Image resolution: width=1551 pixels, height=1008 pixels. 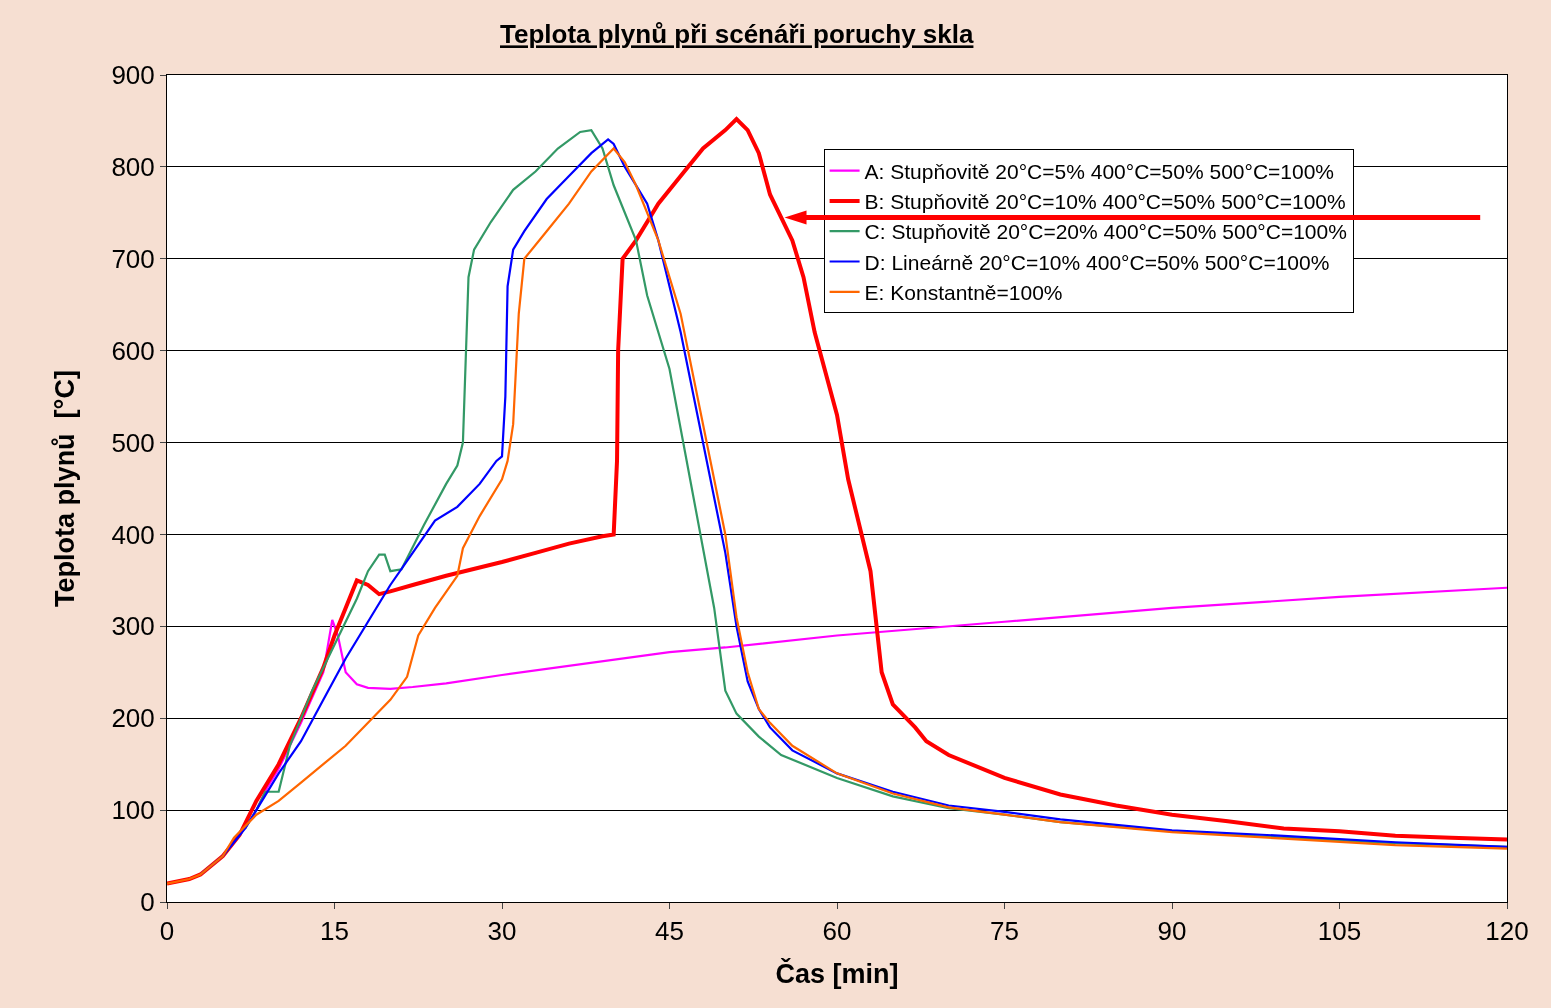 I want to click on y-axis-title: Teplota plynů [°C], so click(x=65, y=488).